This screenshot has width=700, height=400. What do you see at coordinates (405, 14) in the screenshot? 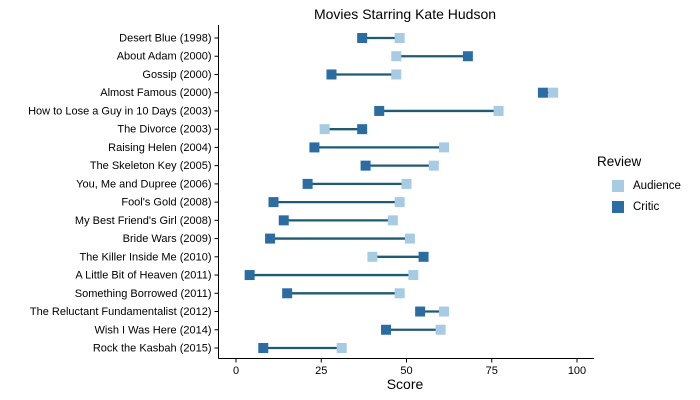
I see `chart-title: Movies Starring Kate Hudson` at bounding box center [405, 14].